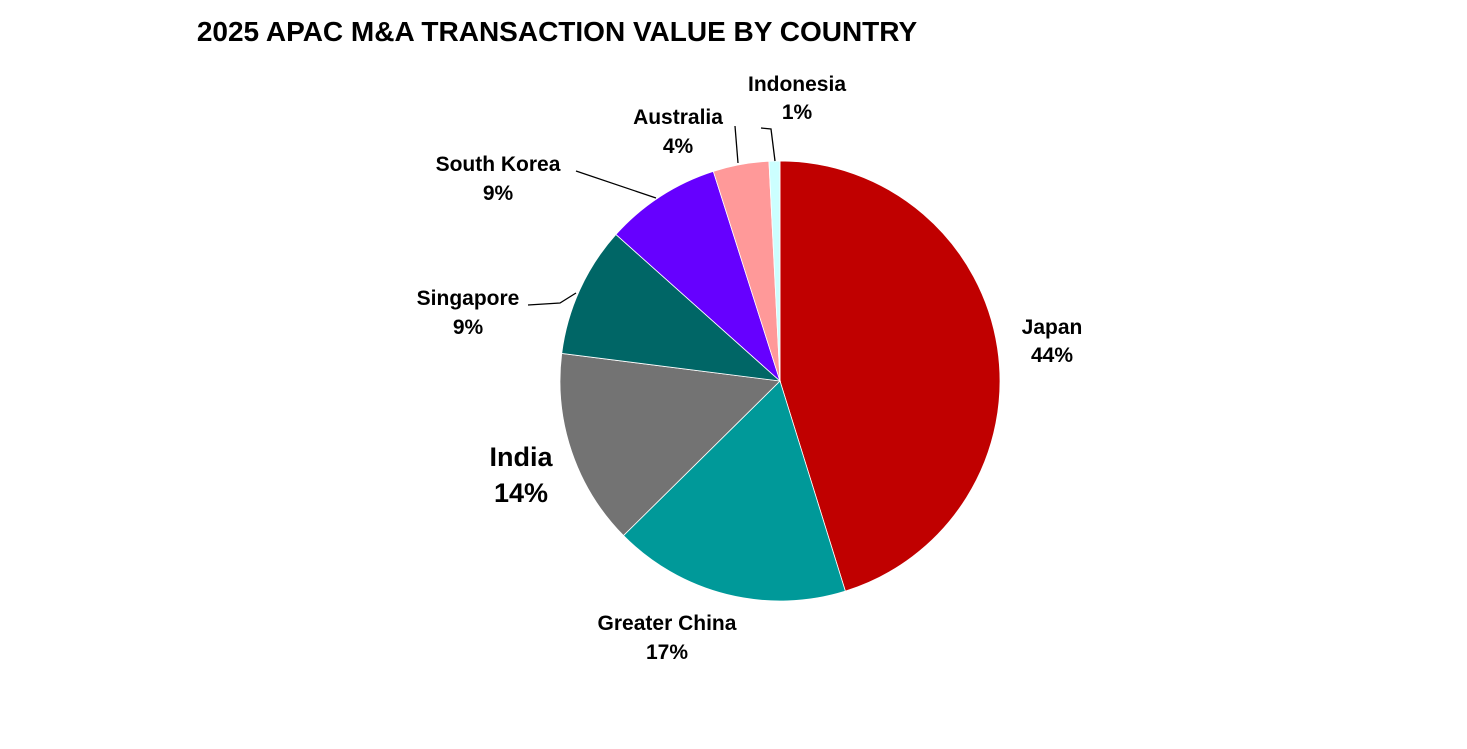 This screenshot has width=1467, height=749. Describe the element at coordinates (797, 84) in the screenshot. I see `slice-label-indonesia: Indonesia` at that location.